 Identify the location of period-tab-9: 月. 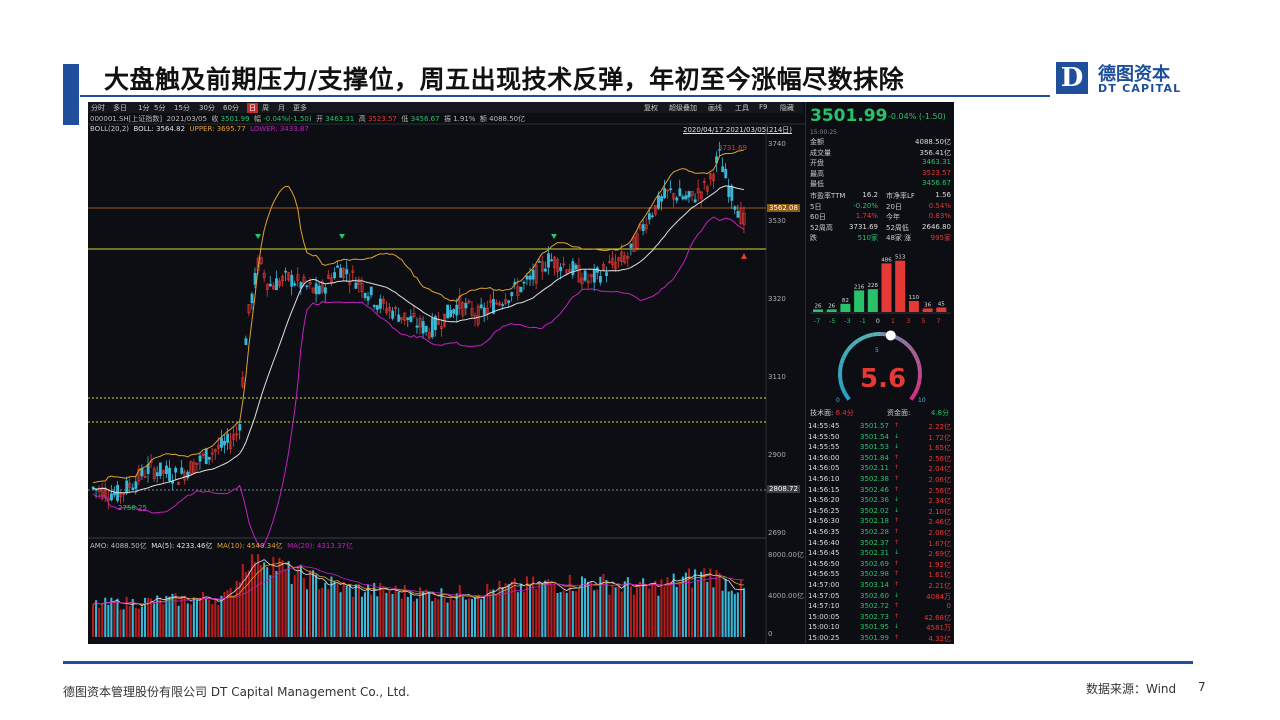
(281, 108).